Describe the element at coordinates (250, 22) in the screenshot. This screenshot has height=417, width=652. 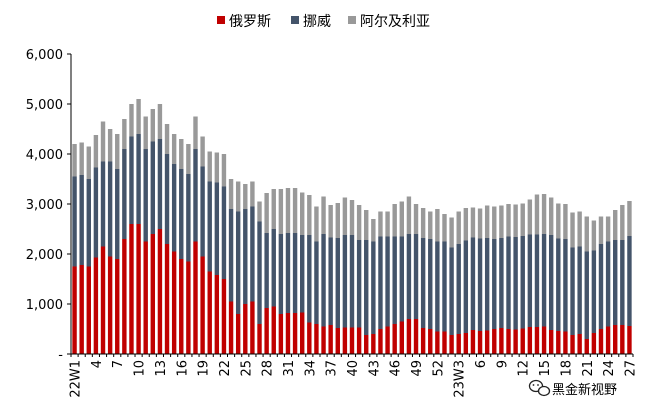
I see `legend-label-0: 俄罗斯` at that location.